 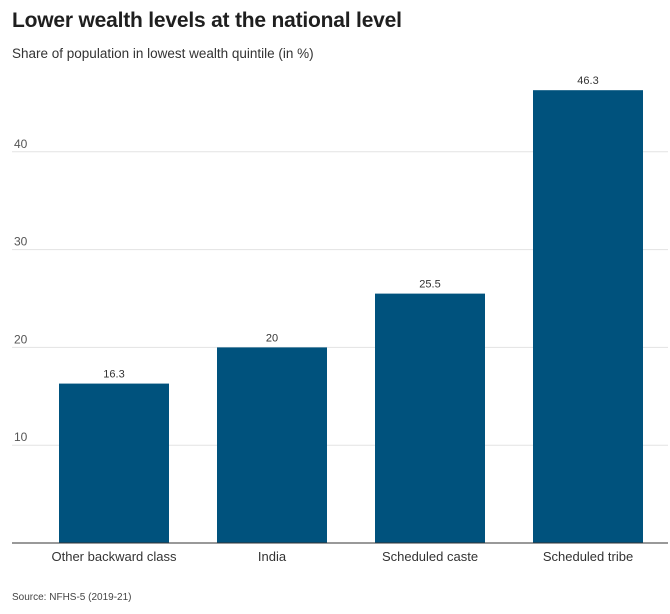 I want to click on data-label: 16.3, so click(x=113, y=375).